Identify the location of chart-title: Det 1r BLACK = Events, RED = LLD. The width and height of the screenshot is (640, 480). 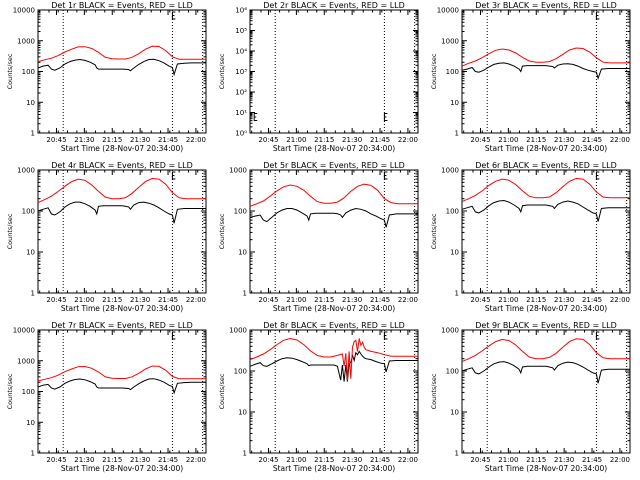
(122, 5).